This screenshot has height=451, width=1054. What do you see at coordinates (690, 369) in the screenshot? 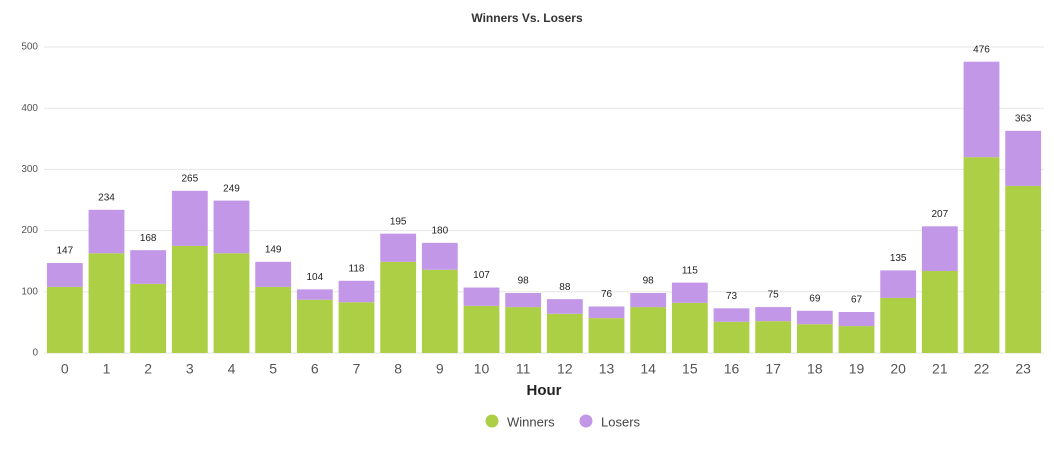
I see `x-tick-label: 15` at bounding box center [690, 369].